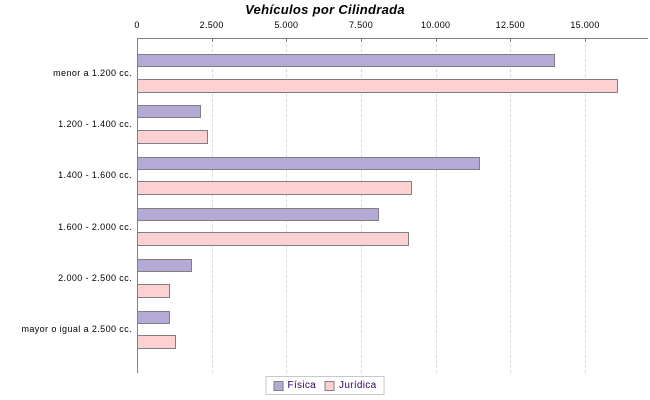 The height and width of the screenshot is (400, 650). What do you see at coordinates (286, 25) in the screenshot?
I see `x-tick-label: 5.000` at bounding box center [286, 25].